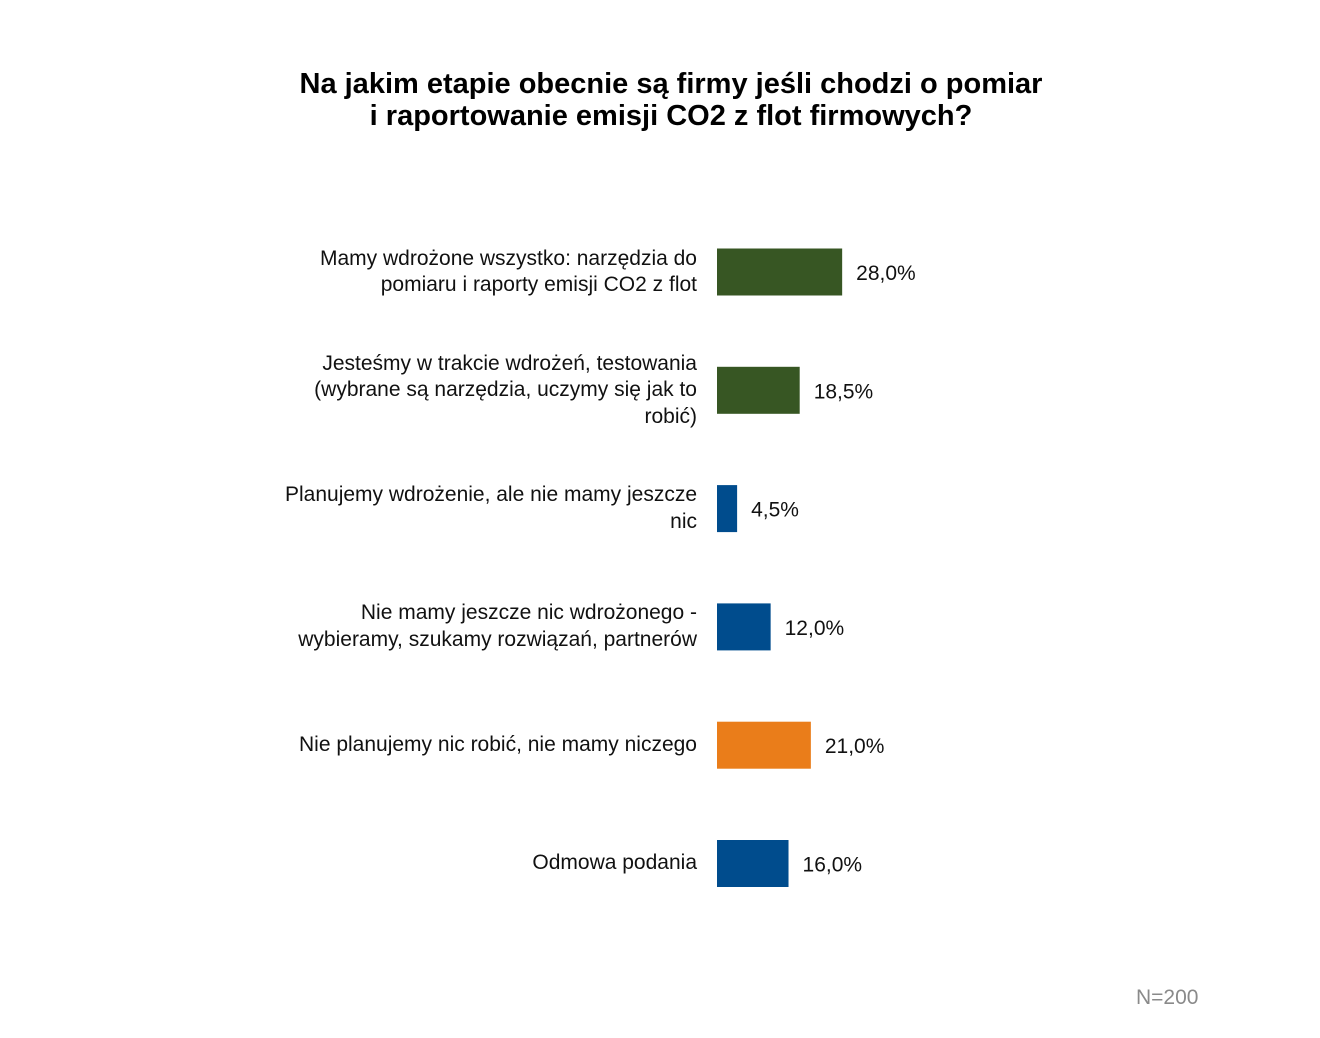 Image resolution: width=1320 pixels, height=1038 pixels. Describe the element at coordinates (833, 865) in the screenshot. I see `value-label-6: 16,0%` at that location.